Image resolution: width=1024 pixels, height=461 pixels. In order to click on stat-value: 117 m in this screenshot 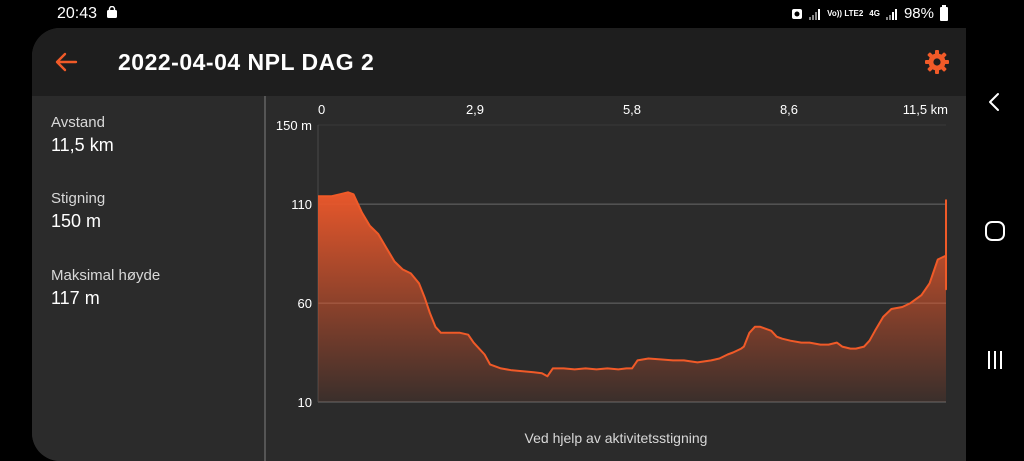, I will do `click(75, 298)`.